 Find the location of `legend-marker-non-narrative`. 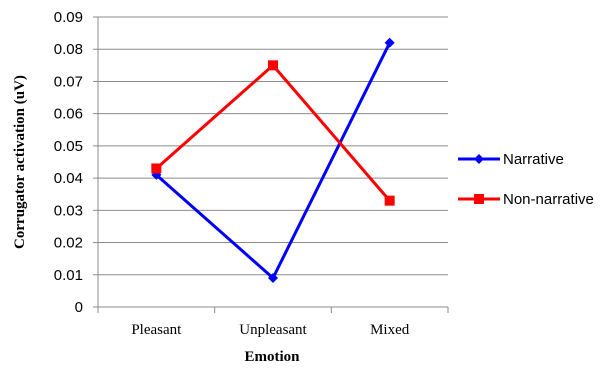

legend-marker-non-narrative is located at coordinates (479, 199).